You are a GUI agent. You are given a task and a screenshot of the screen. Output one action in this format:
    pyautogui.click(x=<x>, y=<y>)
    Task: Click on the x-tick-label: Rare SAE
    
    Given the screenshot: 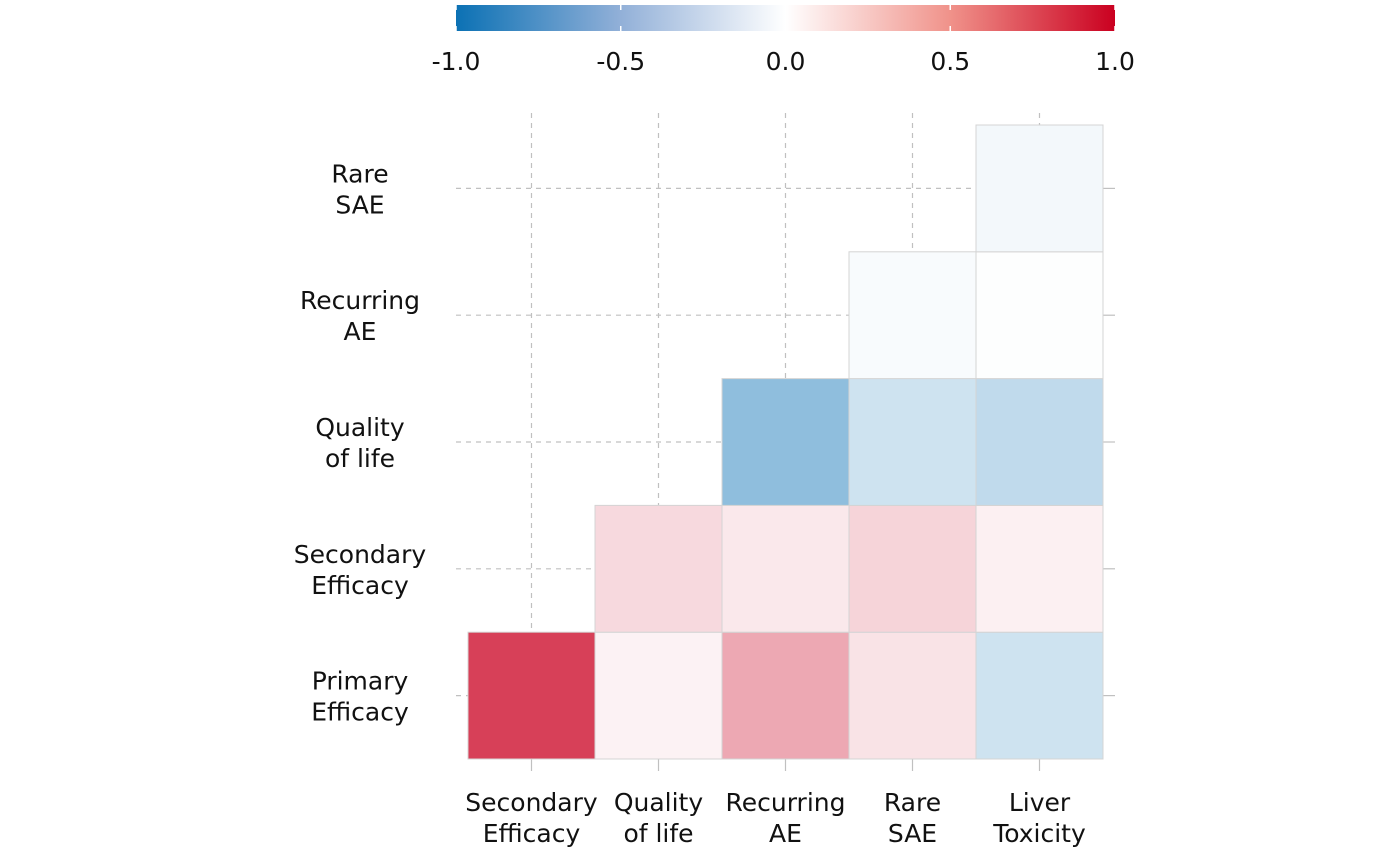 What is the action you would take?
    pyautogui.click(x=912, y=818)
    